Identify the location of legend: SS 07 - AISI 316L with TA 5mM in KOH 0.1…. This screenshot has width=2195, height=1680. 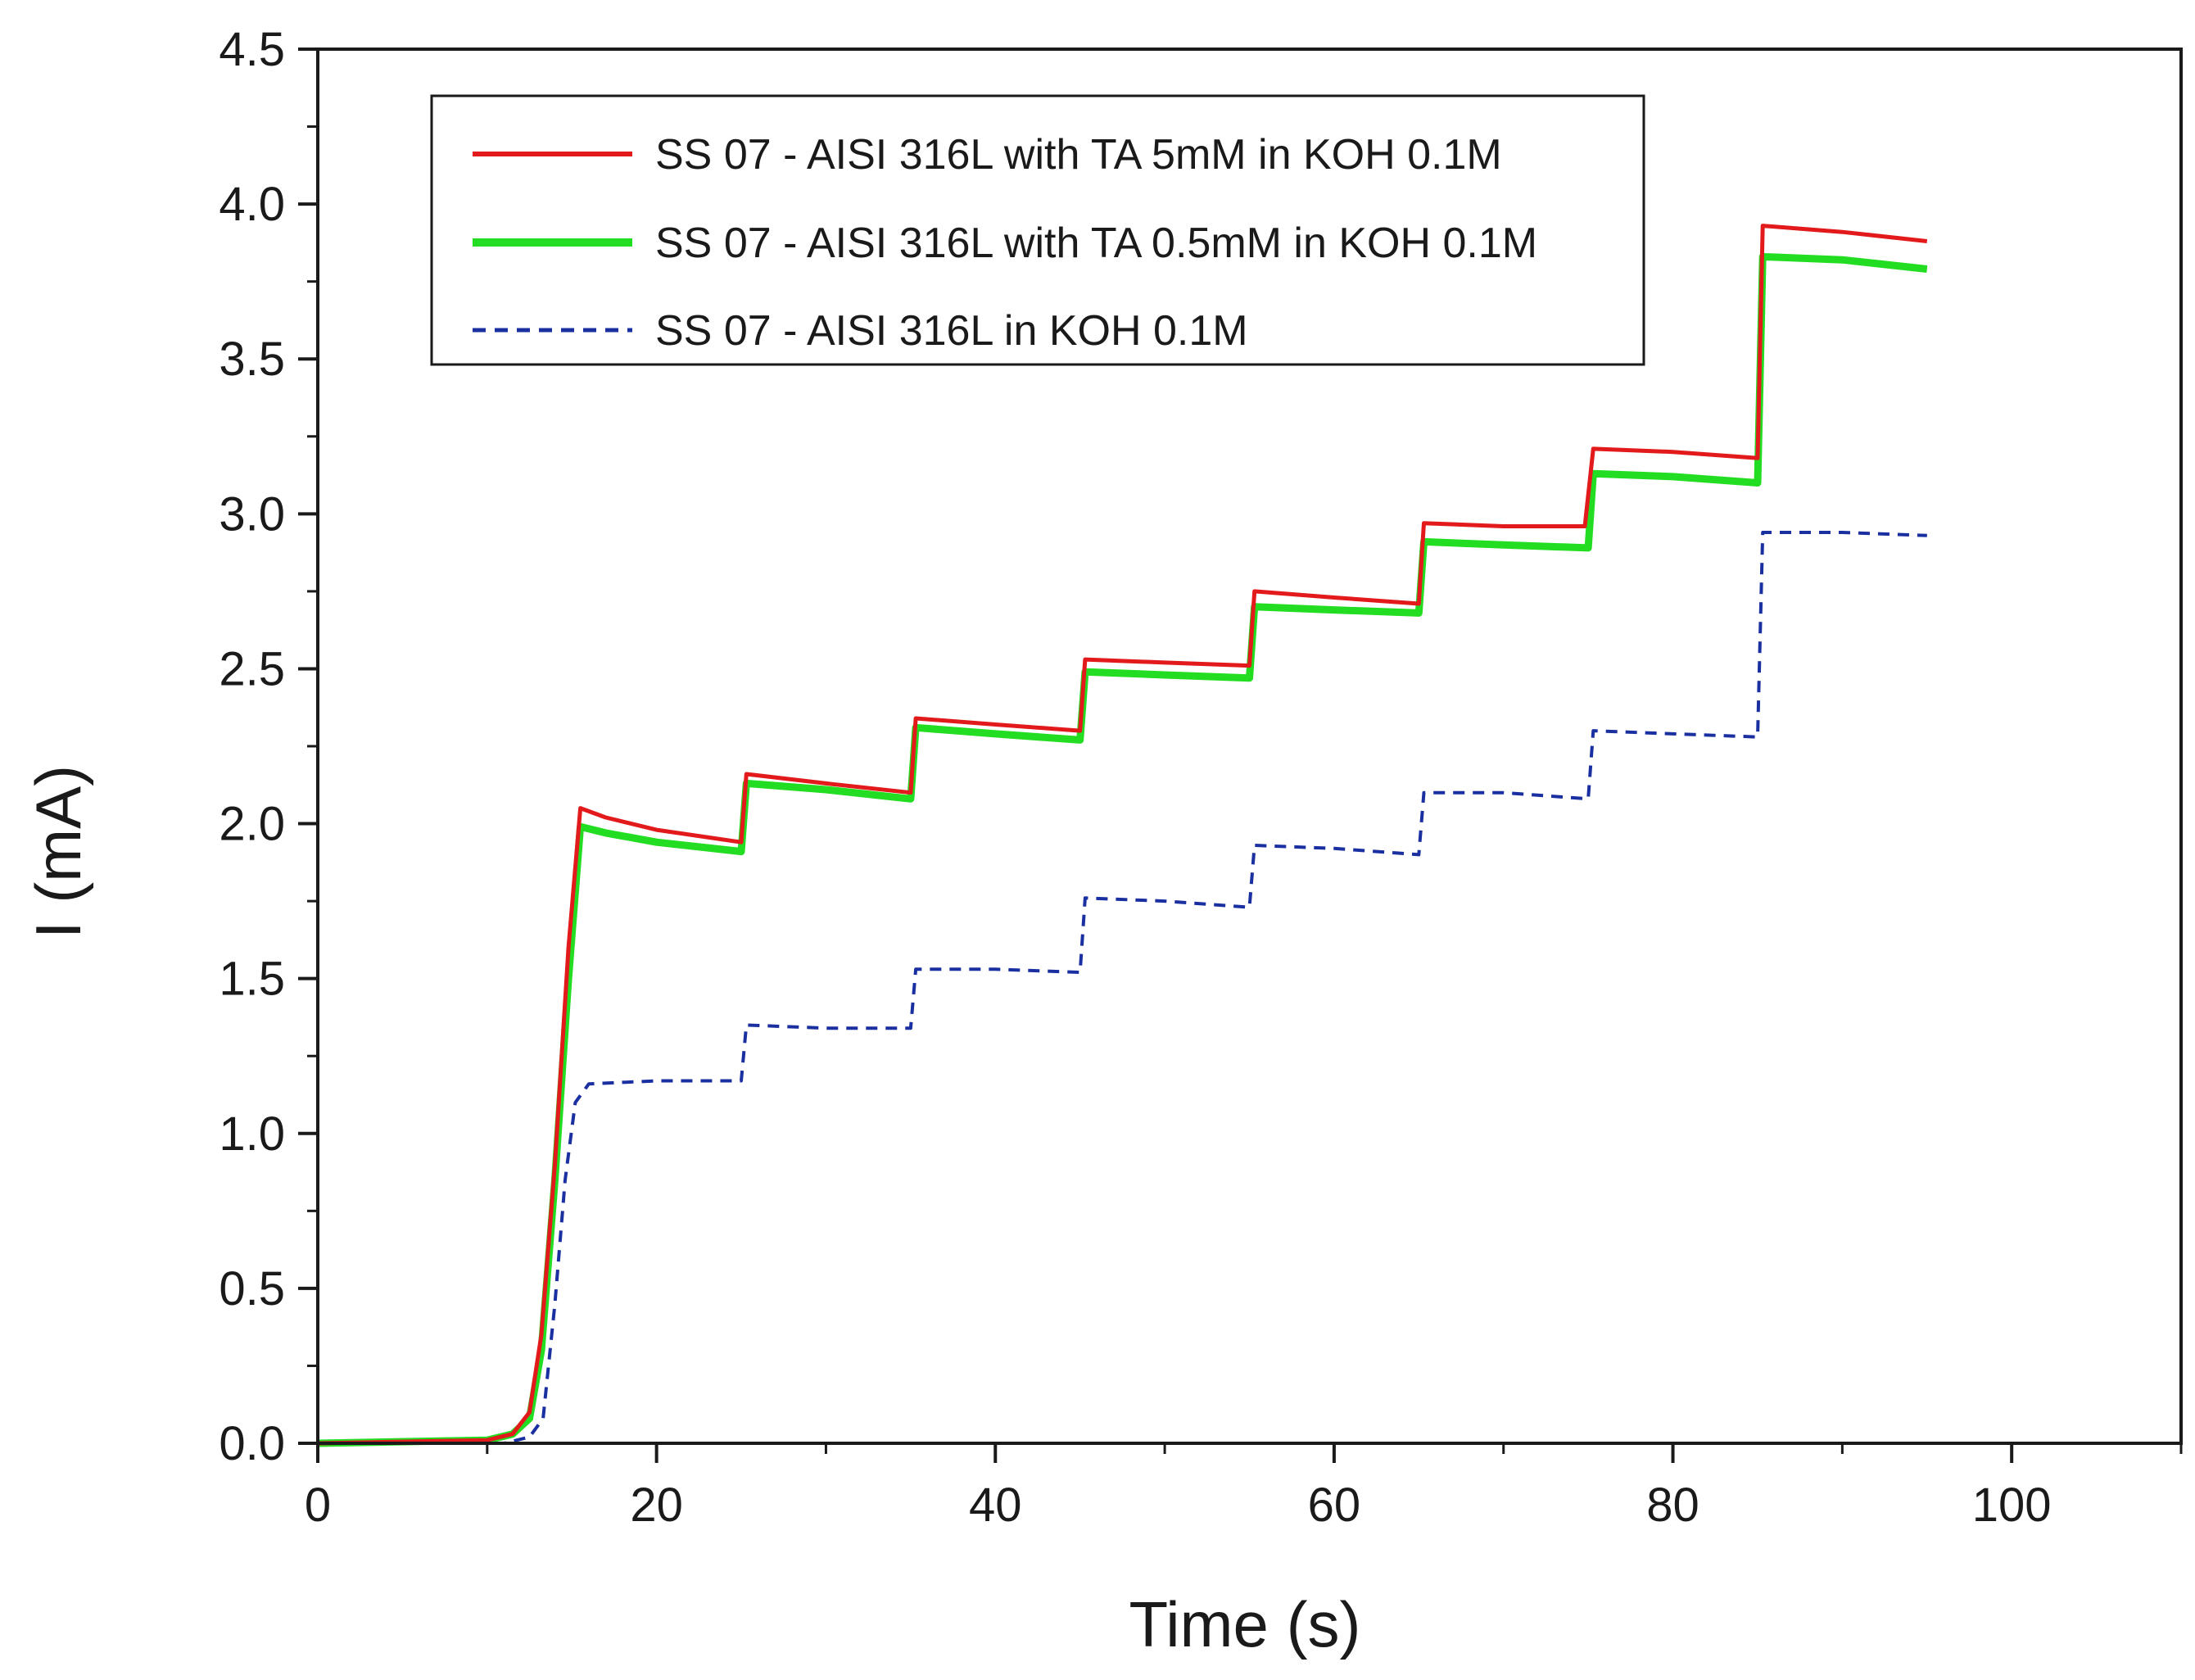
(1037, 230).